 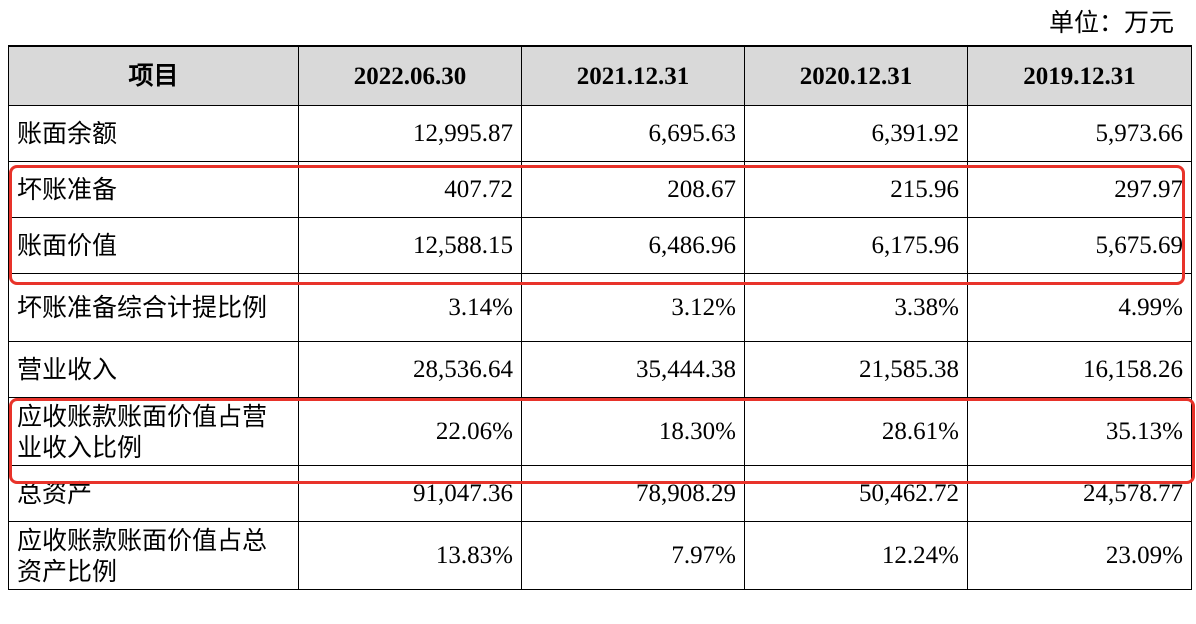 I want to click on row-label: 总资产, so click(x=153, y=493).